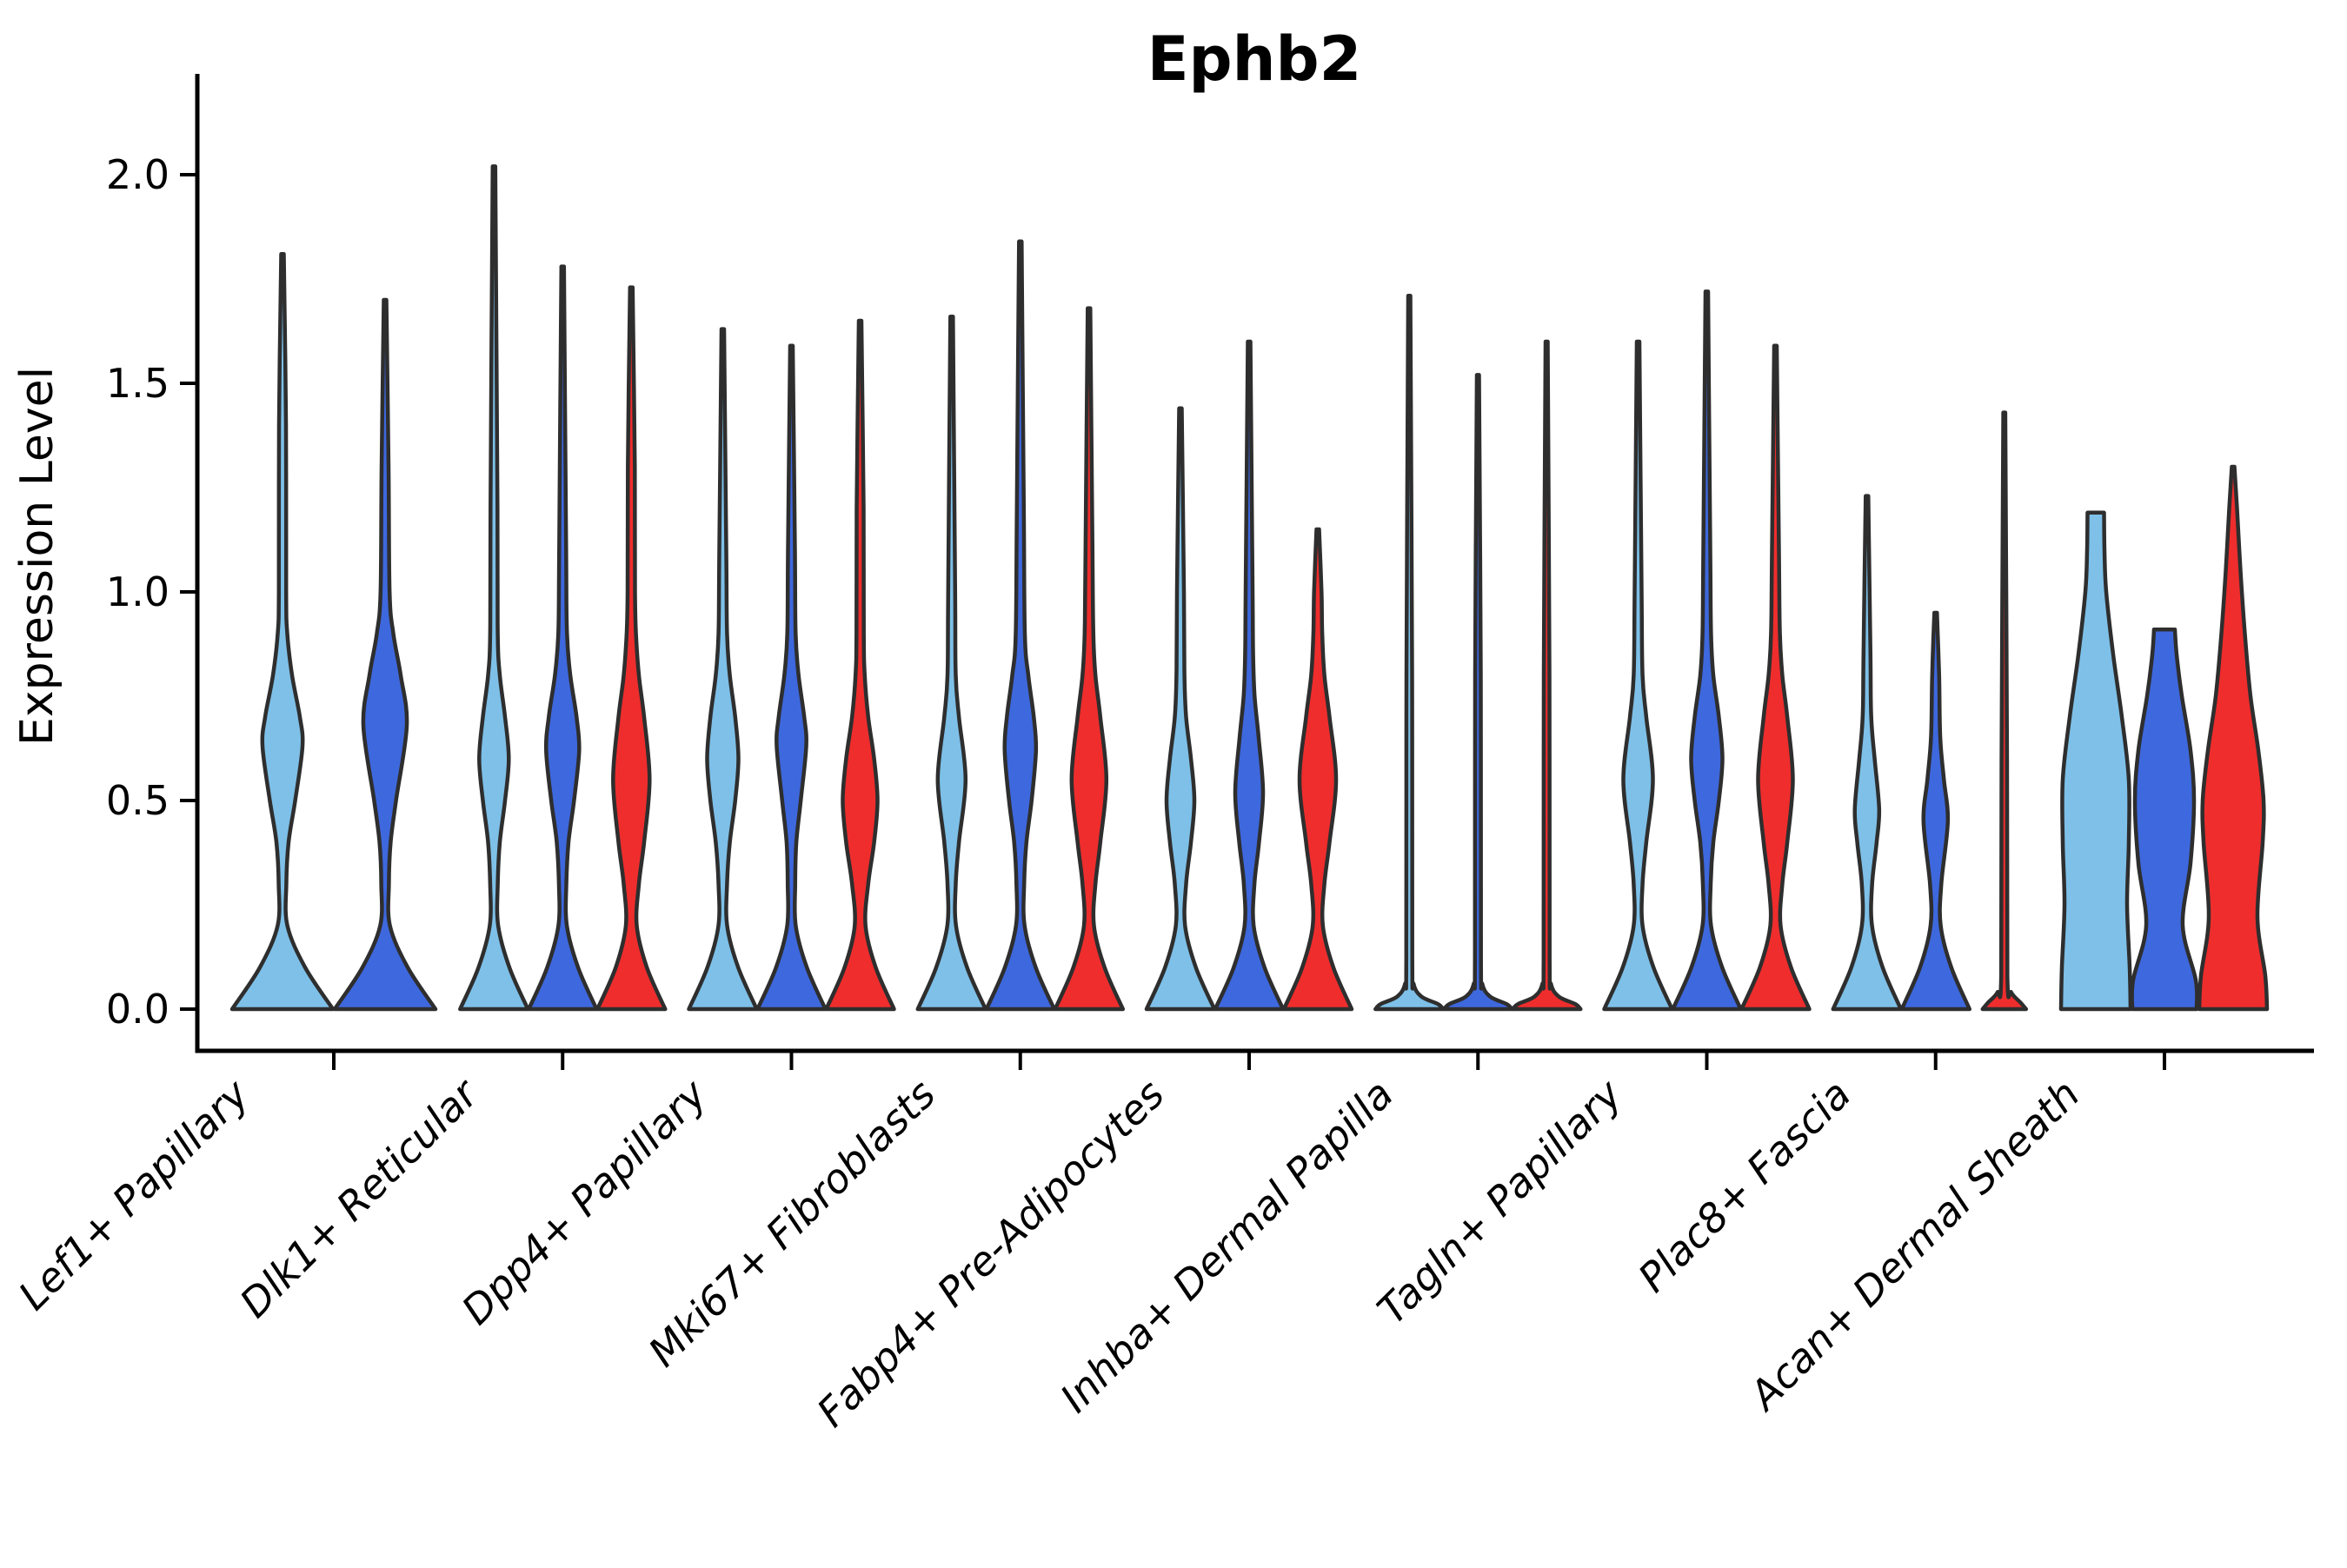 This screenshot has width=2347, height=1568. What do you see at coordinates (138, 174) in the screenshot?
I see `y-tick-label: 2.0` at bounding box center [138, 174].